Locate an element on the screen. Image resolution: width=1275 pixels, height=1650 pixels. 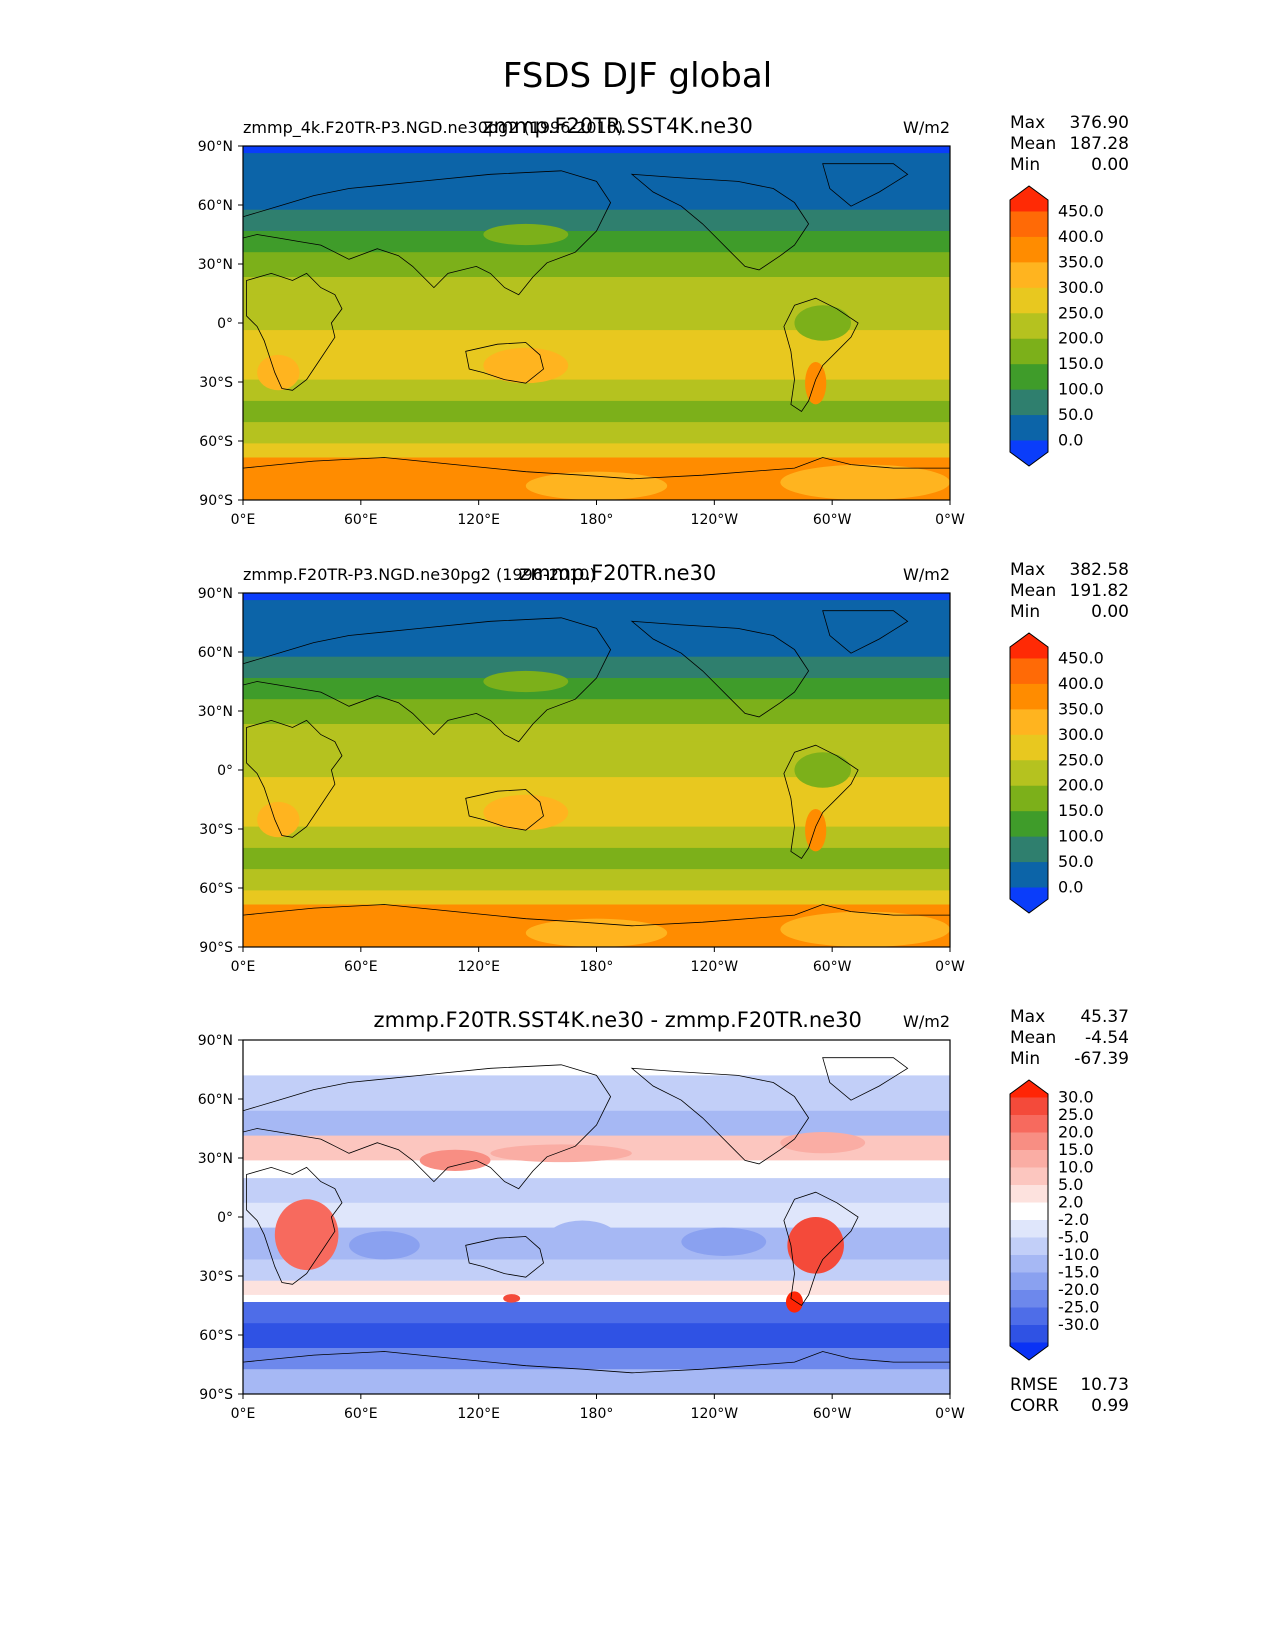
colorbar-tick-label: 50.0 is located at coordinates (1076, 861).